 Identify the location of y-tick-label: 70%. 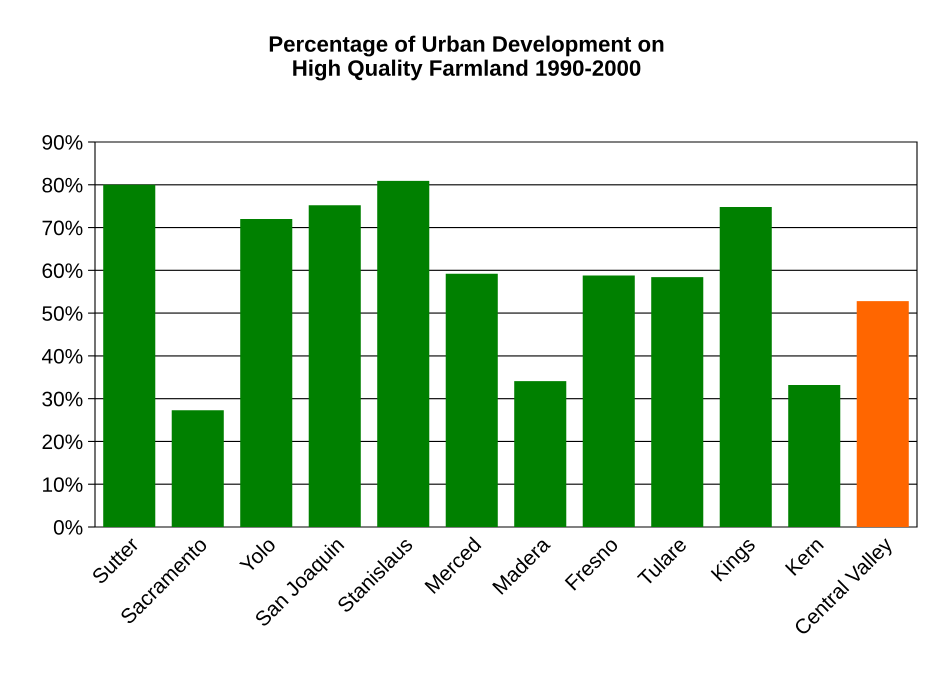
(62, 228).